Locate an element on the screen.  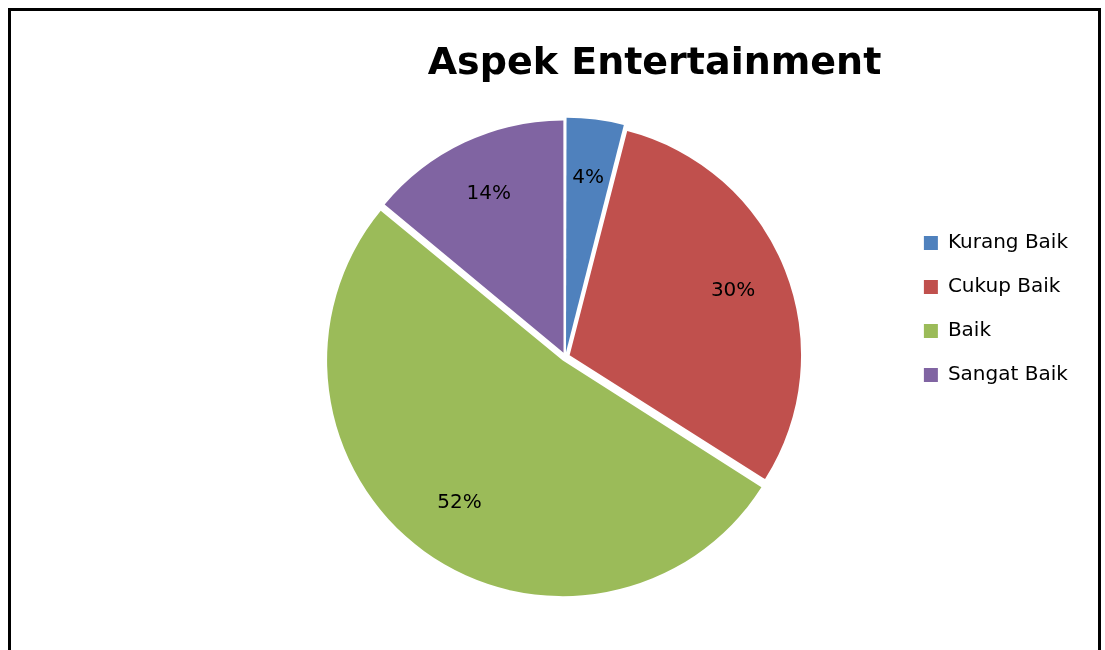
legend-label: Sangat Baik is located at coordinates (1008, 373).